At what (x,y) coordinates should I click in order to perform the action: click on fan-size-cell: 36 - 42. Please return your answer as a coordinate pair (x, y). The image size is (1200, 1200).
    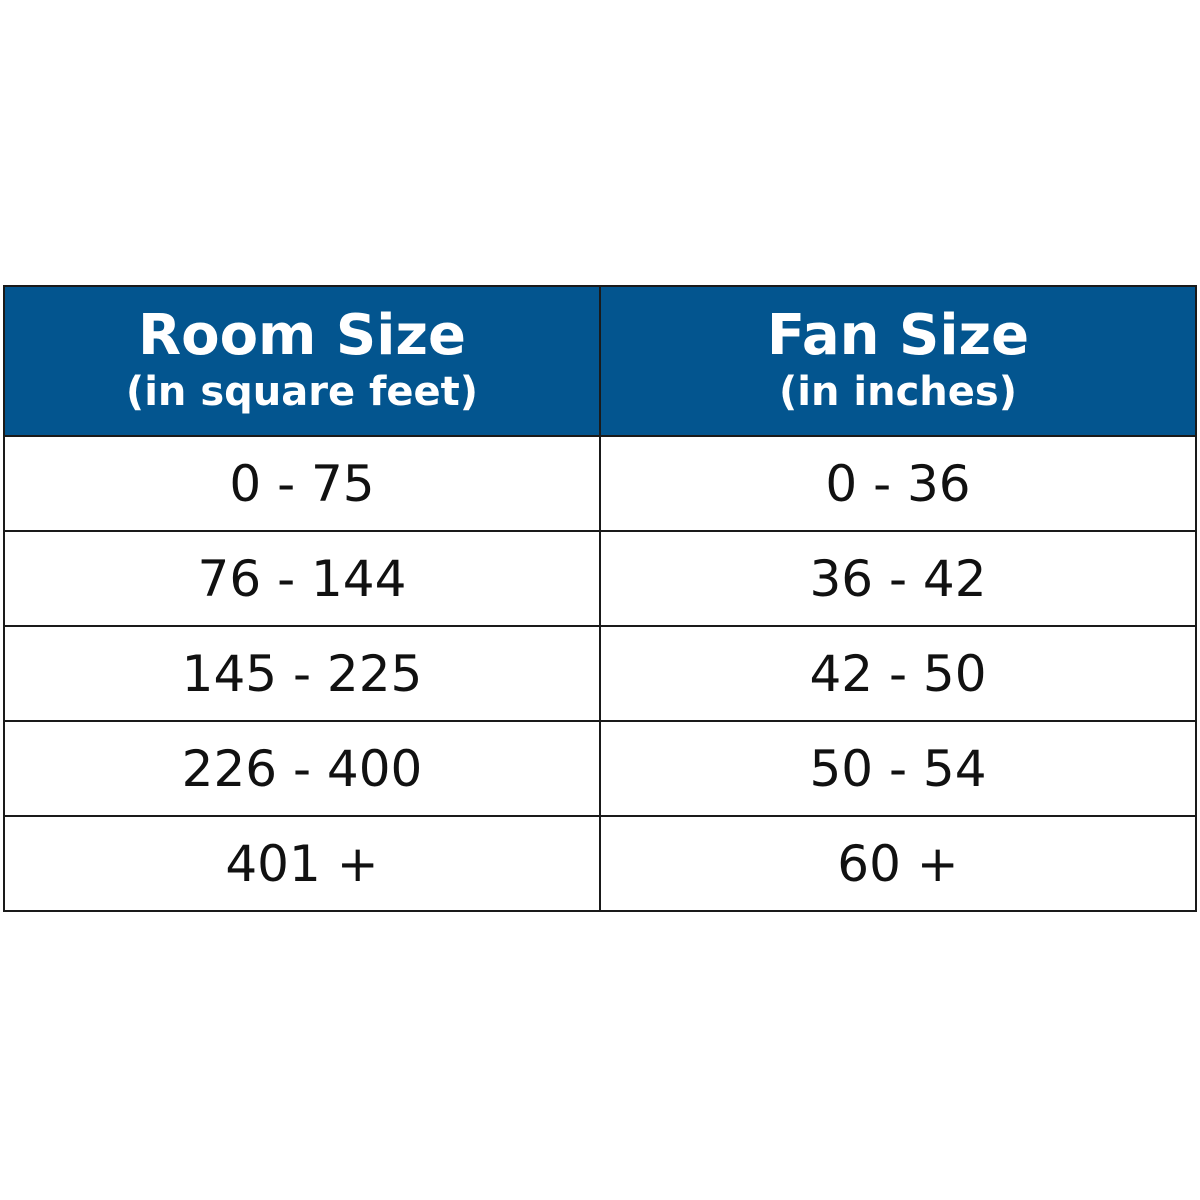
    Looking at the image, I should click on (898, 578).